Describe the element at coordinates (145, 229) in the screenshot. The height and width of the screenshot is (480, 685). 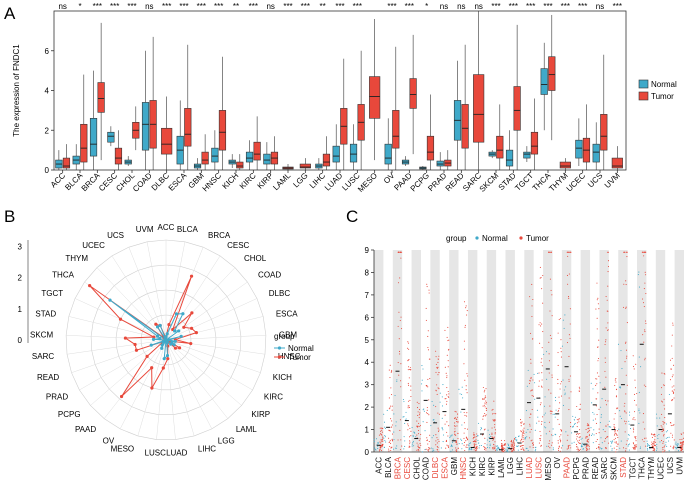
I see `radar-axis-label: UVM` at that location.